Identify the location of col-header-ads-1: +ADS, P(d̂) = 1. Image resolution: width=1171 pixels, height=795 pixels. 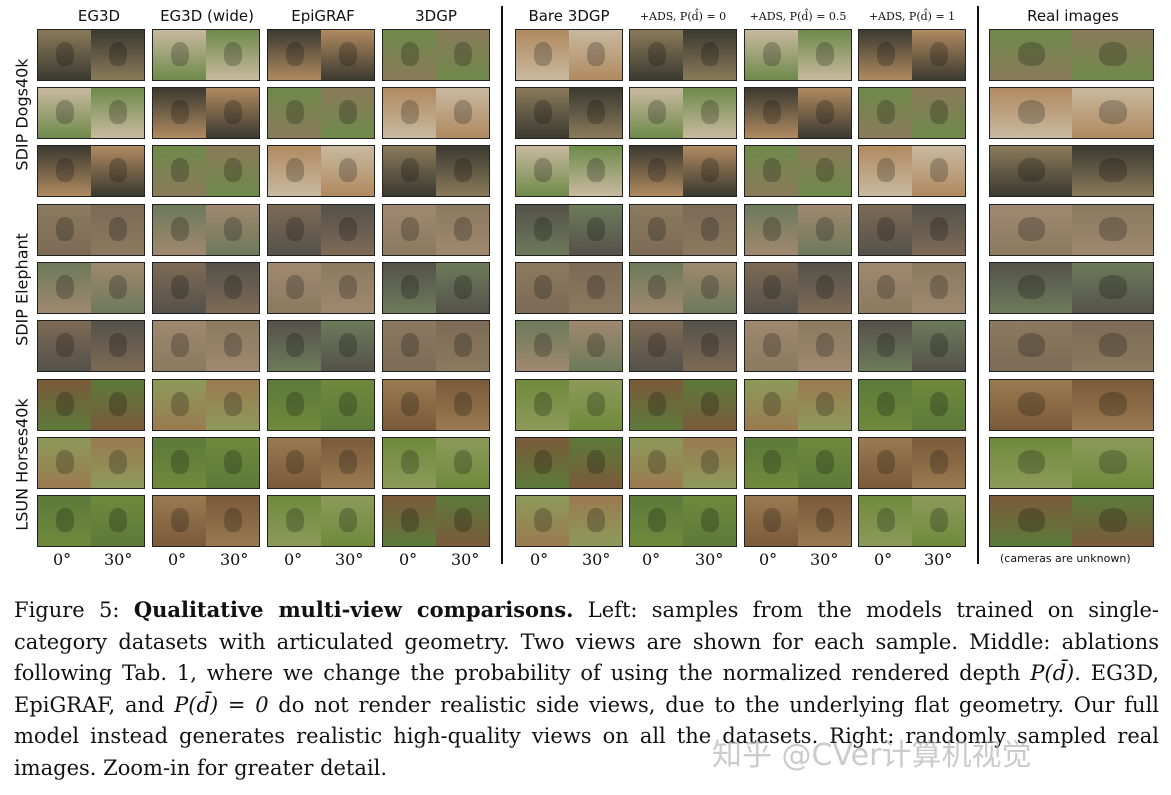
(912, 16).